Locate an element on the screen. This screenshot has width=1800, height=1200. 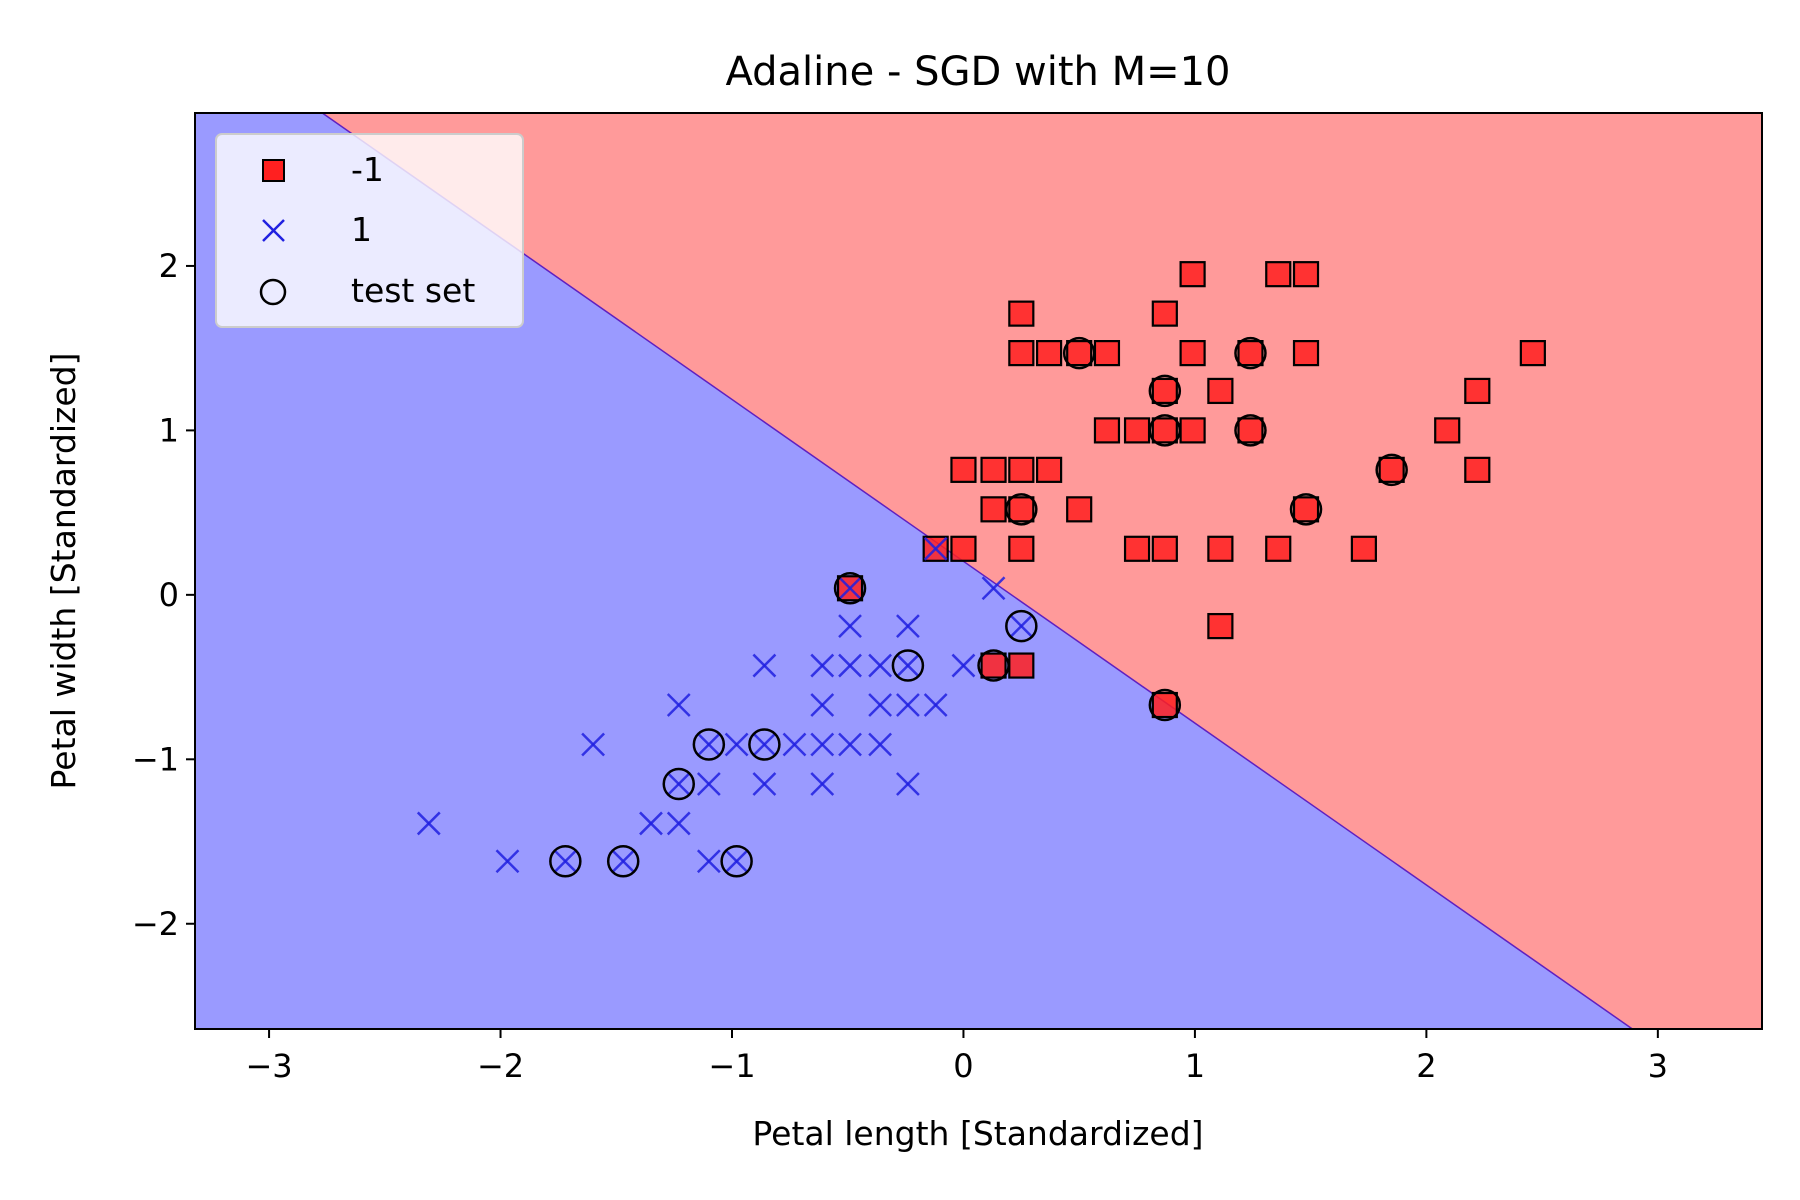
x-tick-label: 0 is located at coordinates (963, 1066).